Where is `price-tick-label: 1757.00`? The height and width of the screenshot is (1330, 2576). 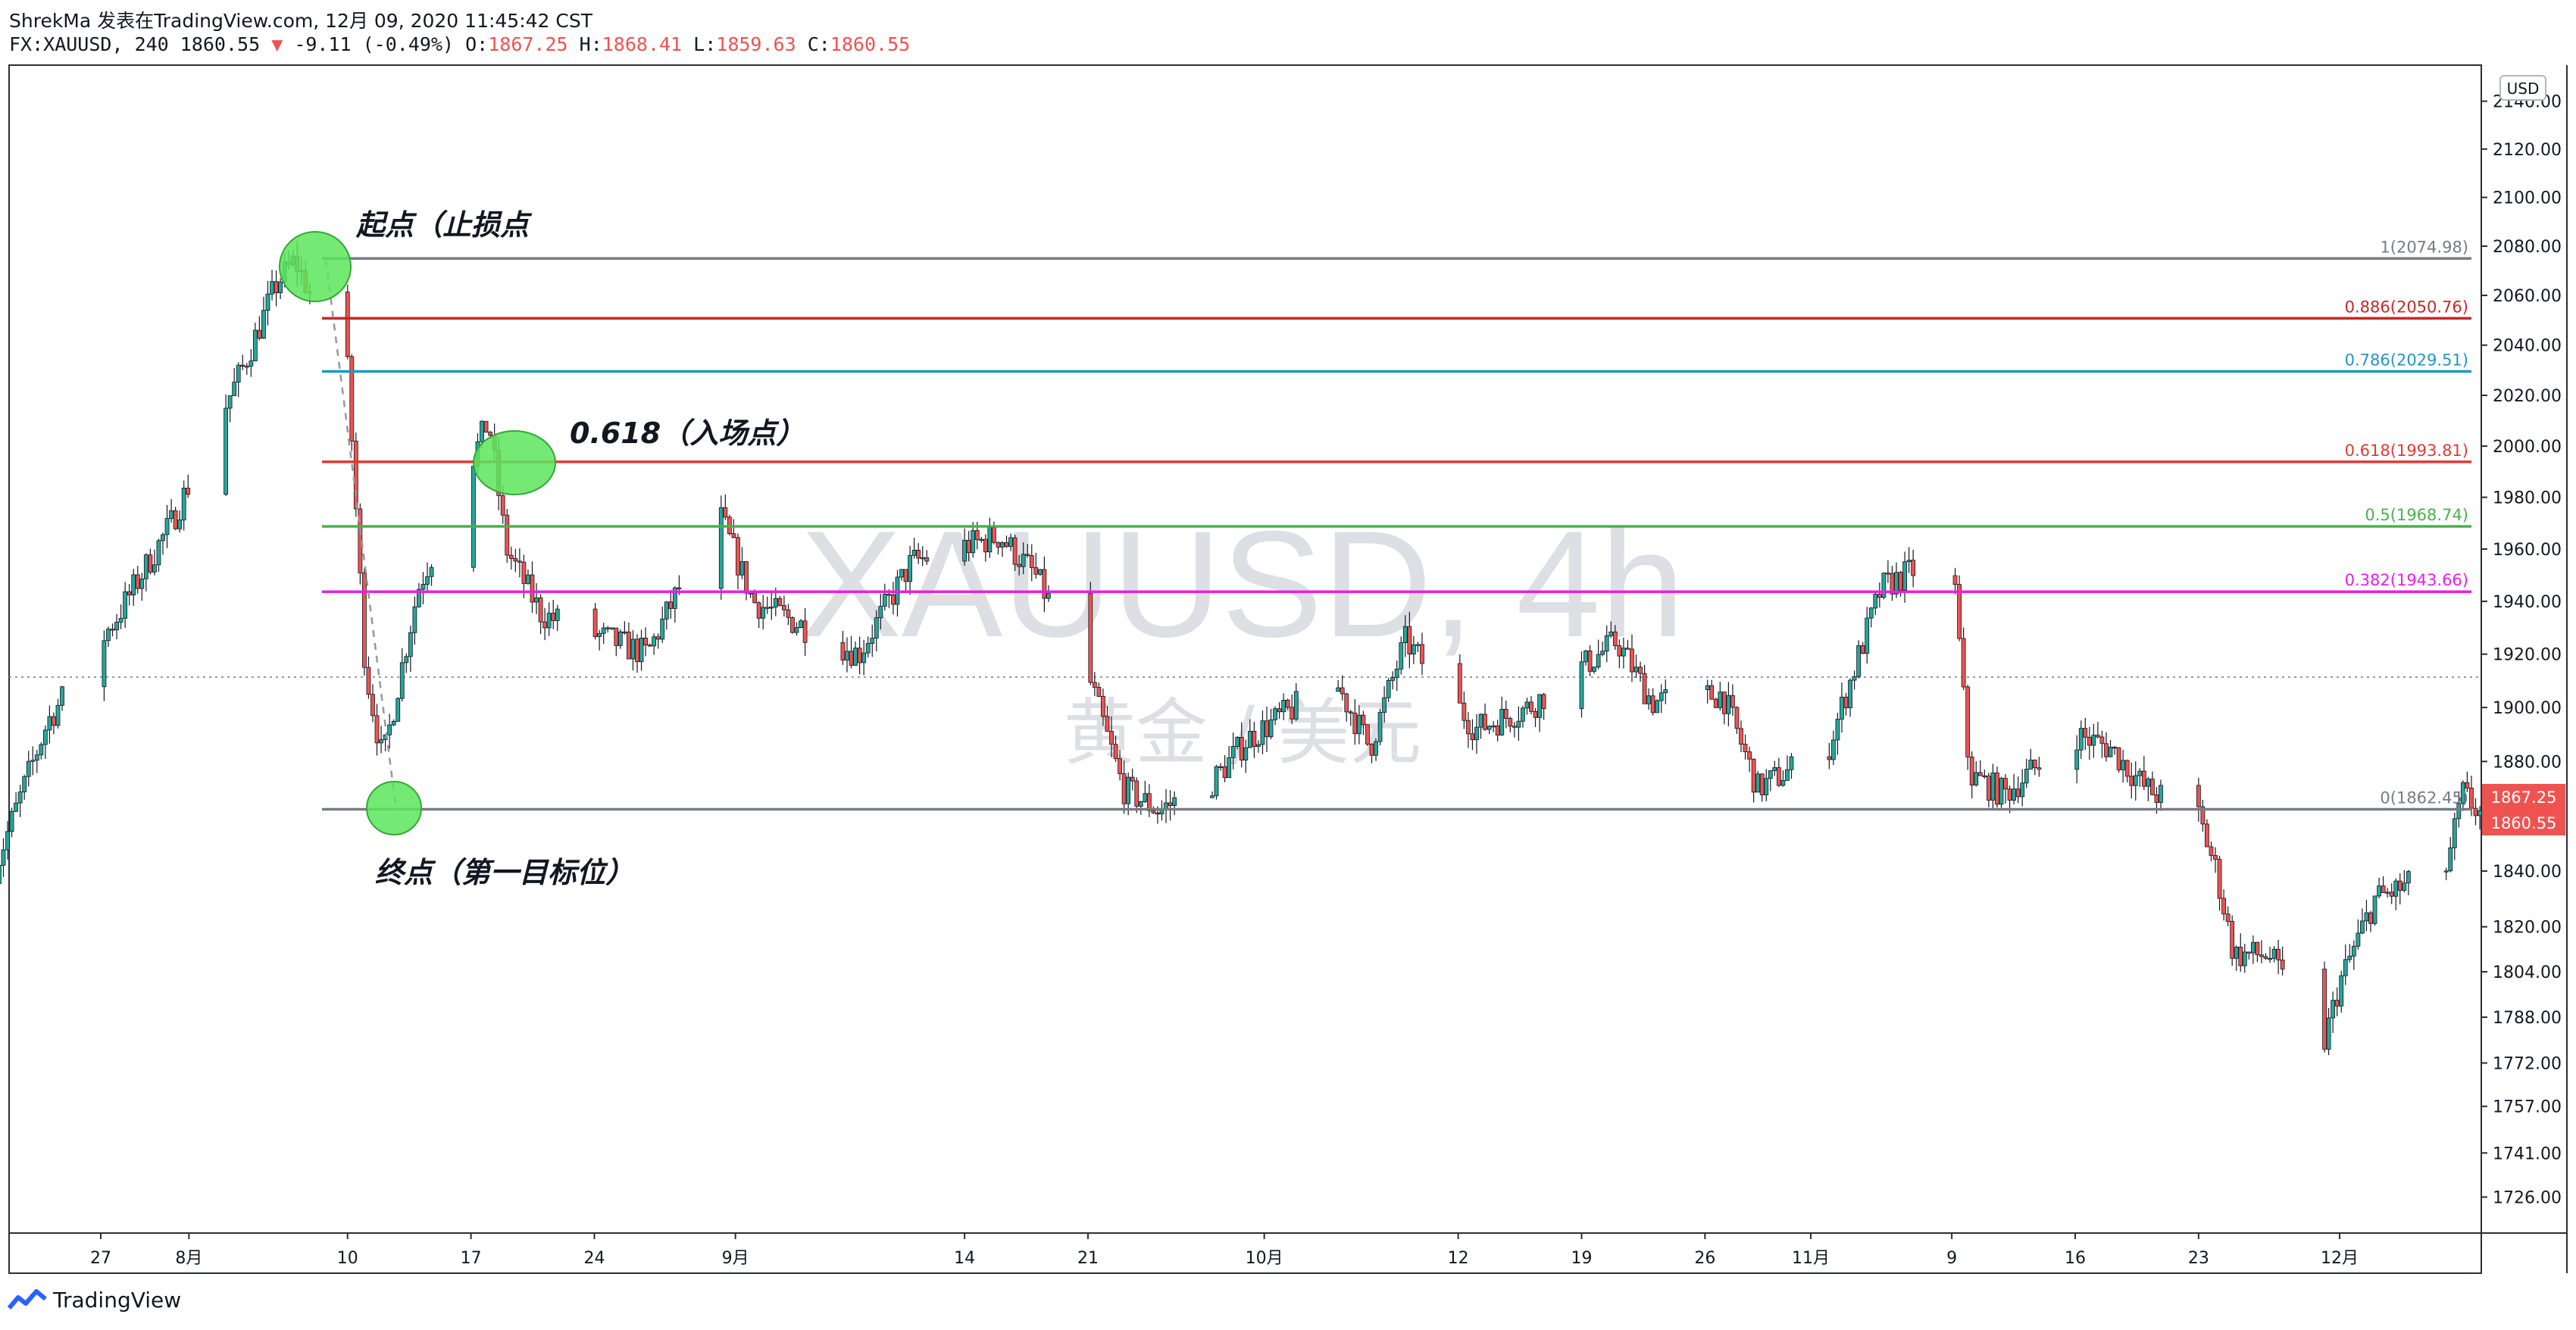
price-tick-label: 1757.00 is located at coordinates (2527, 1107).